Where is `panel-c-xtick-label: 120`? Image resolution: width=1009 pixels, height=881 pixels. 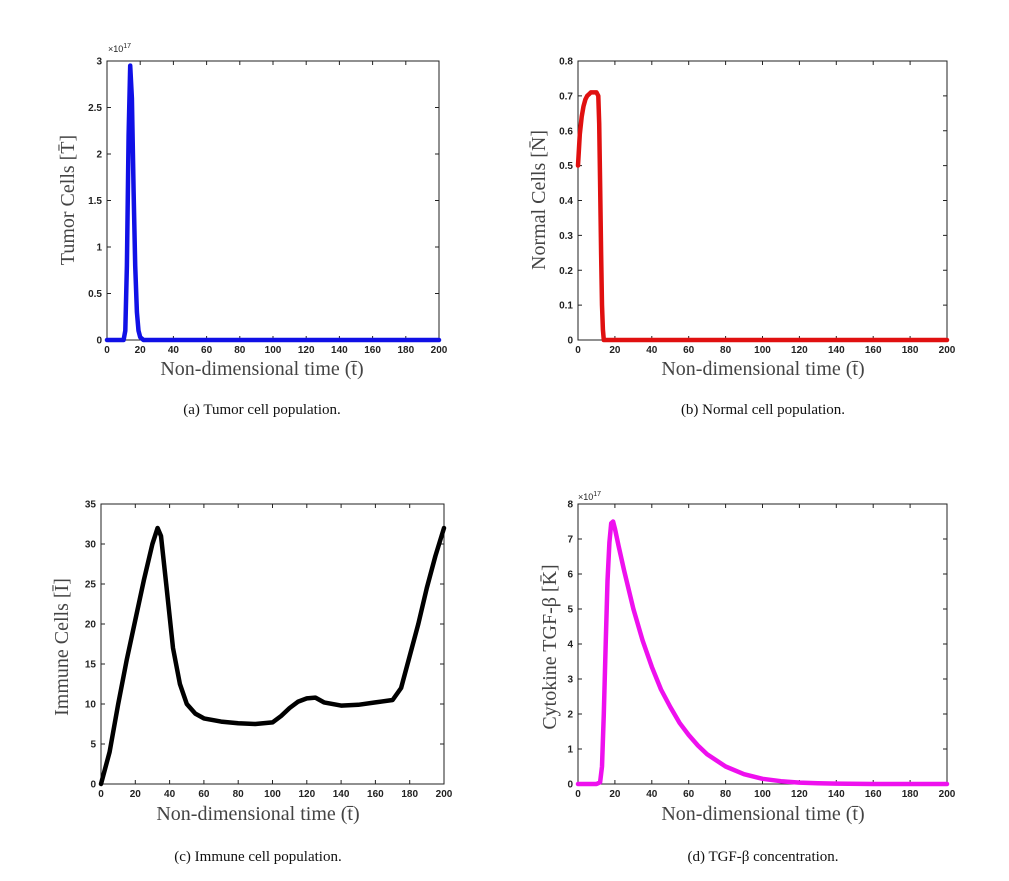 panel-c-xtick-label: 120 is located at coordinates (306, 794).